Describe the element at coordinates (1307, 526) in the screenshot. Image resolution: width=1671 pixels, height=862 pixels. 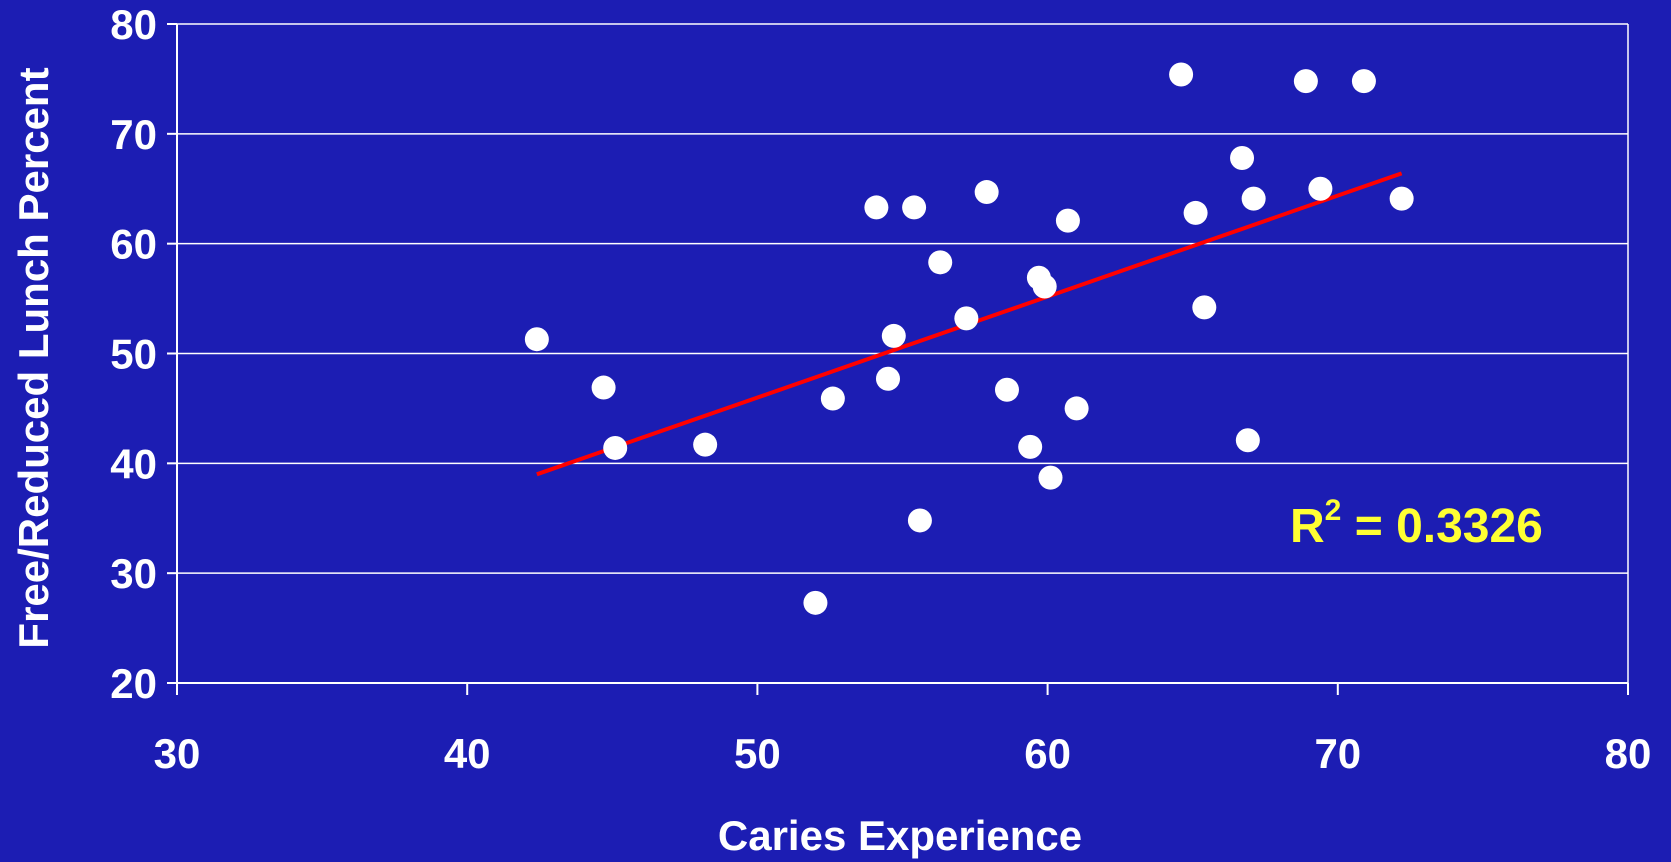
I see `r-squared-prefix: R` at that location.